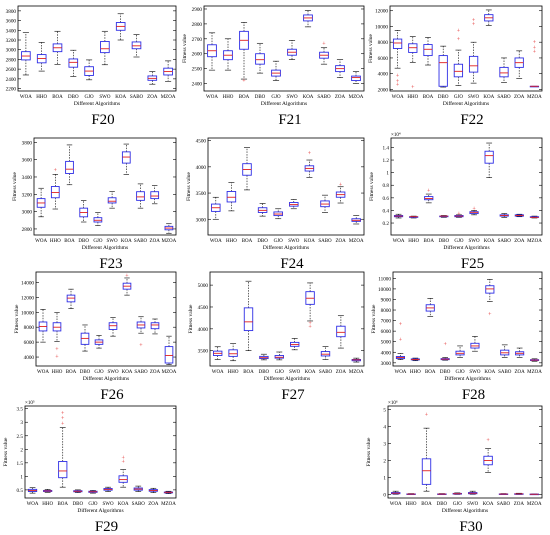 The image size is (550, 535). What do you see at coordinates (340, 193) in the screenshot?
I see `box-zoa: +` at bounding box center [340, 193].